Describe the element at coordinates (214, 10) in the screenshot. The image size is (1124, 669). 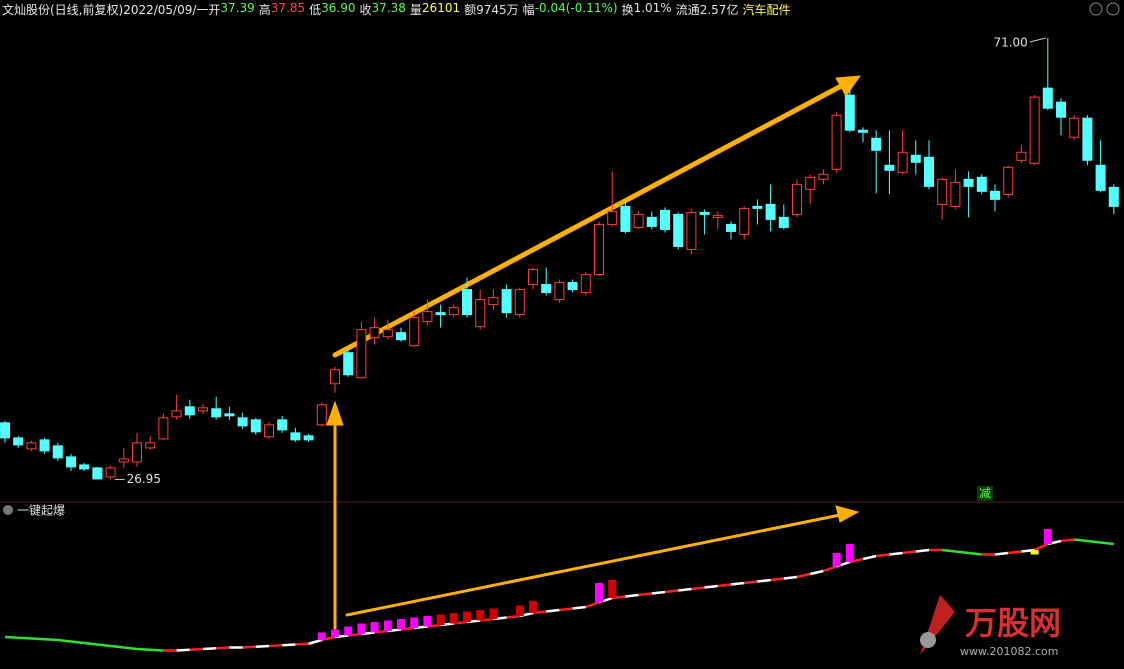
I see `info-label: 开` at that location.